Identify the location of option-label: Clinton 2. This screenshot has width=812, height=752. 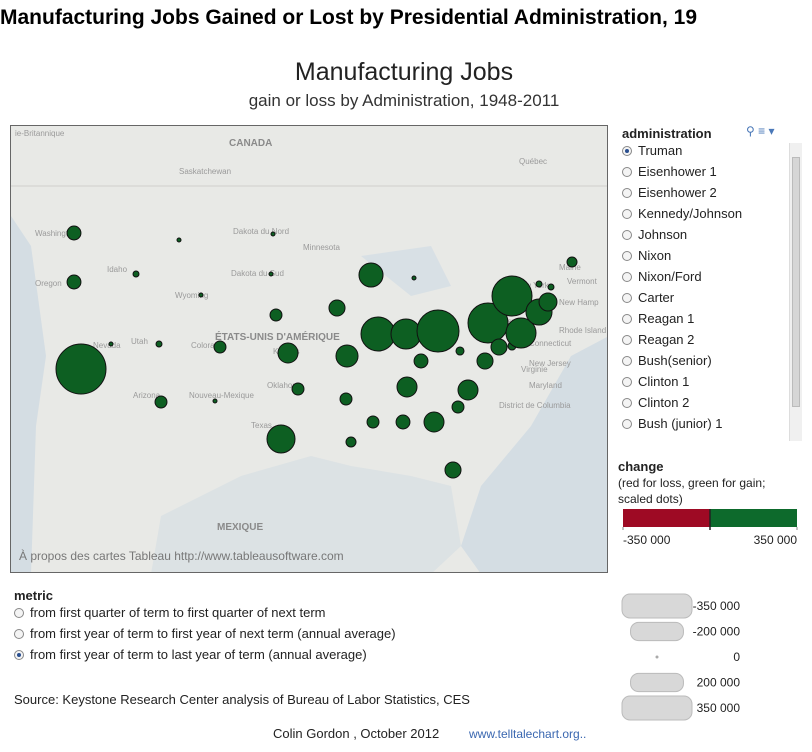
(664, 402).